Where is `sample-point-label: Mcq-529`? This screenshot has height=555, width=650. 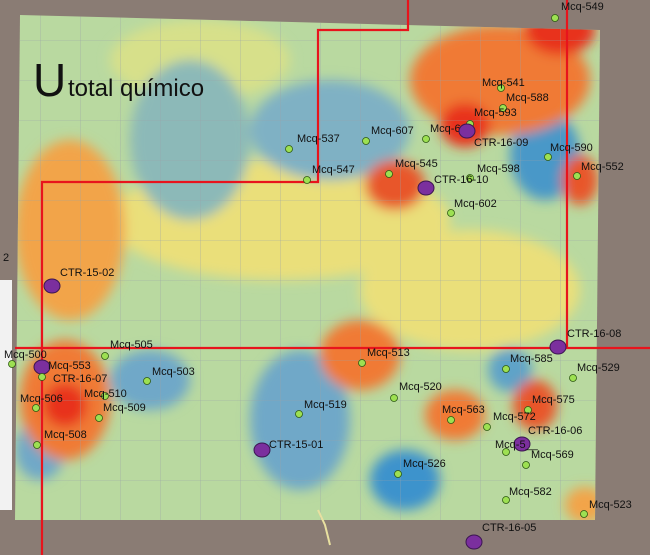
sample-point-label: Mcq-529 is located at coordinates (598, 368).